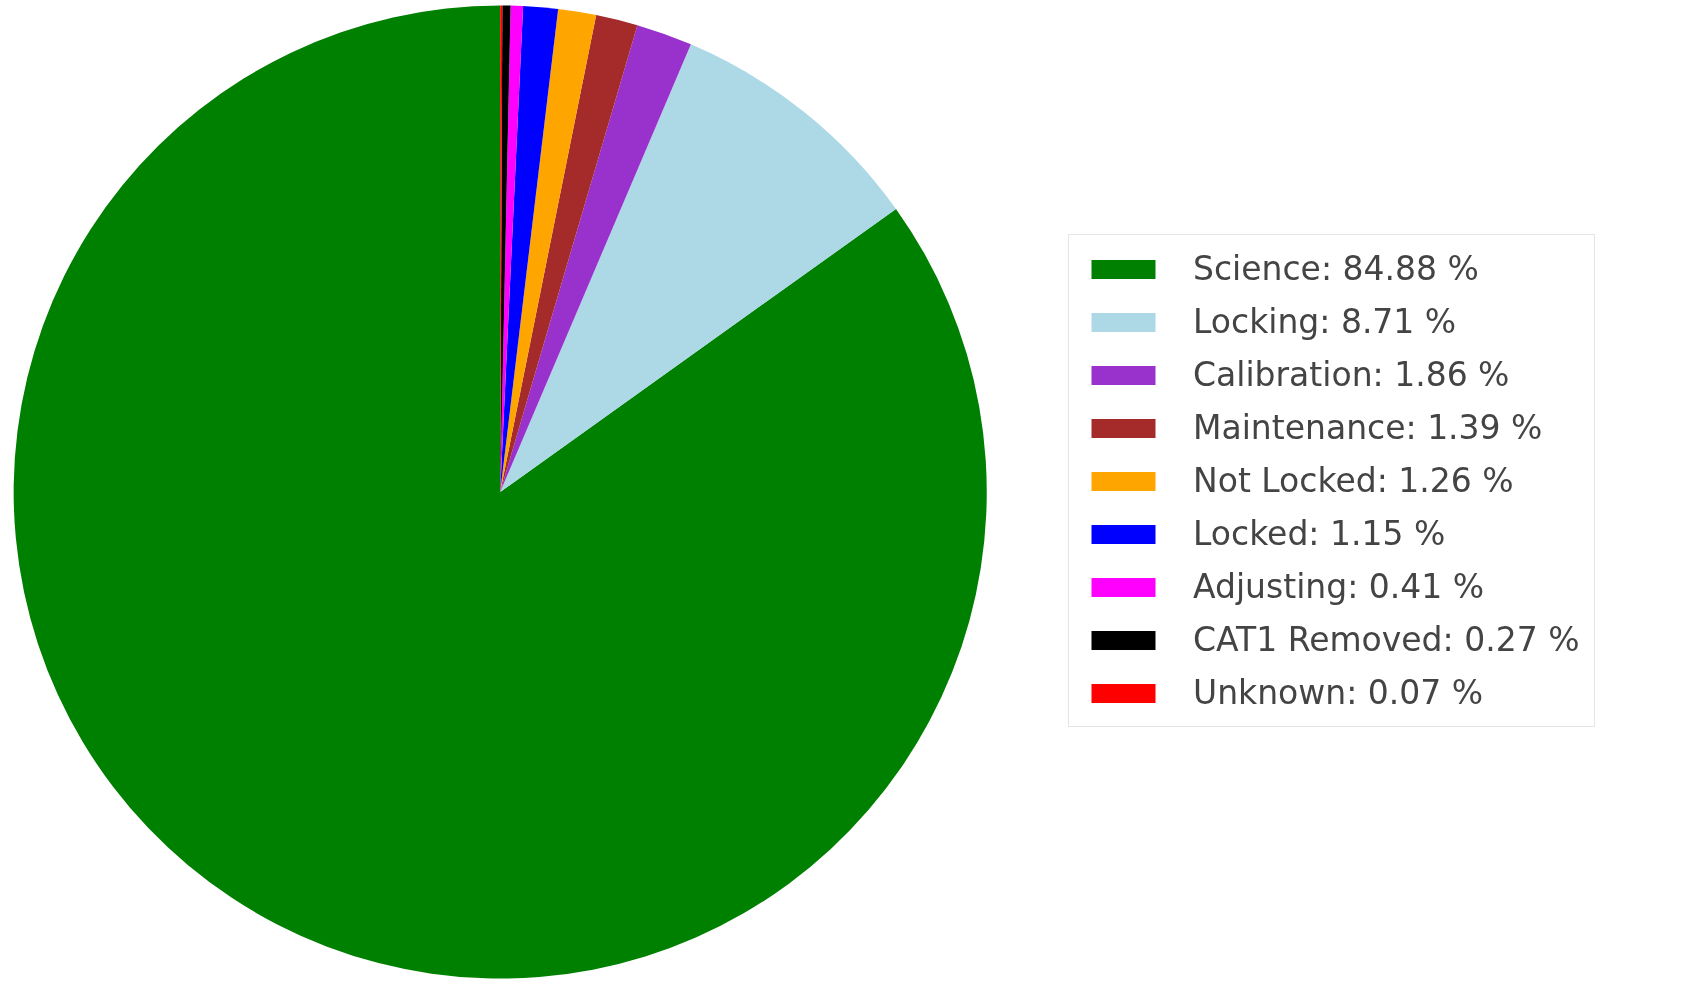  Describe the element at coordinates (1353, 480) in the screenshot. I see `legend-label: Not Locked: 1.26 %` at that location.